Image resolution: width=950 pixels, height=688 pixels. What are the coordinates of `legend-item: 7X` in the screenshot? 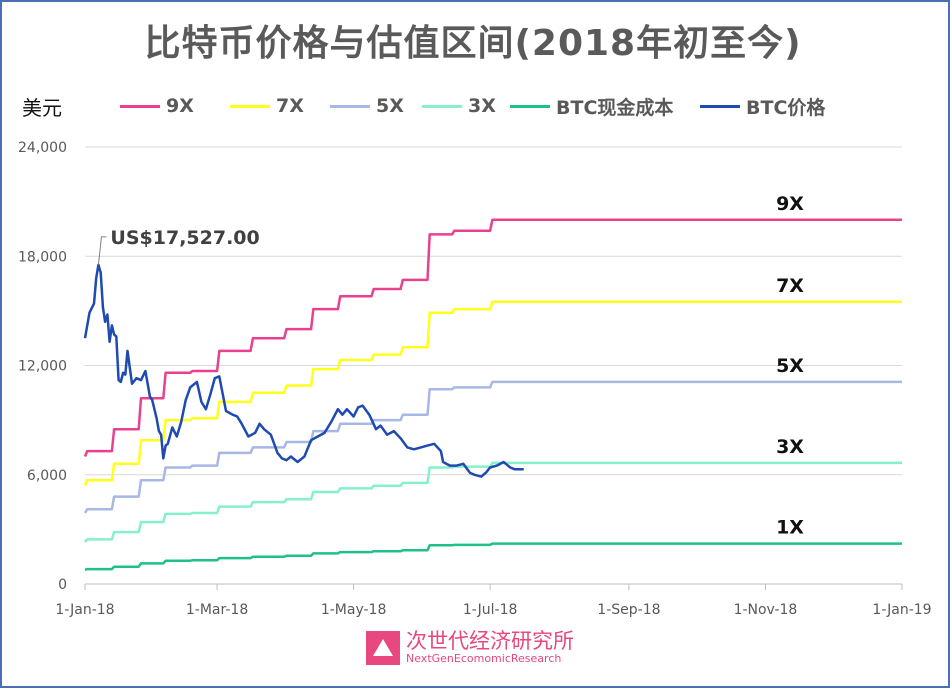 It's located at (267, 106).